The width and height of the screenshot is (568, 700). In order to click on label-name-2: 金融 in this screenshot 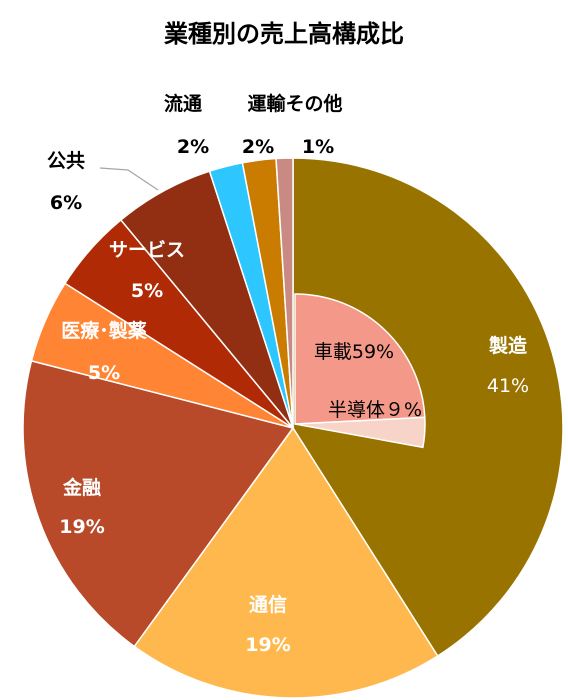, I will do `click(81, 487)`.